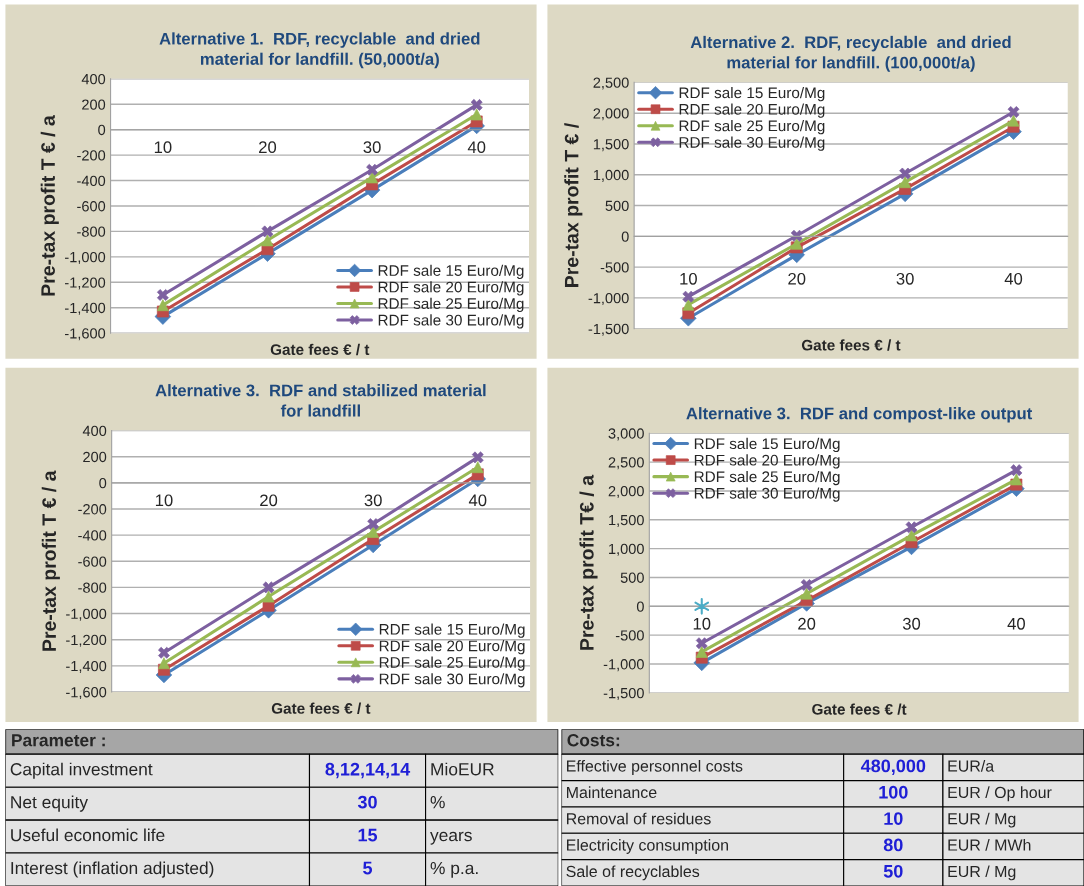 The height and width of the screenshot is (886, 1084). I want to click on text: Costs:, so click(593, 740).